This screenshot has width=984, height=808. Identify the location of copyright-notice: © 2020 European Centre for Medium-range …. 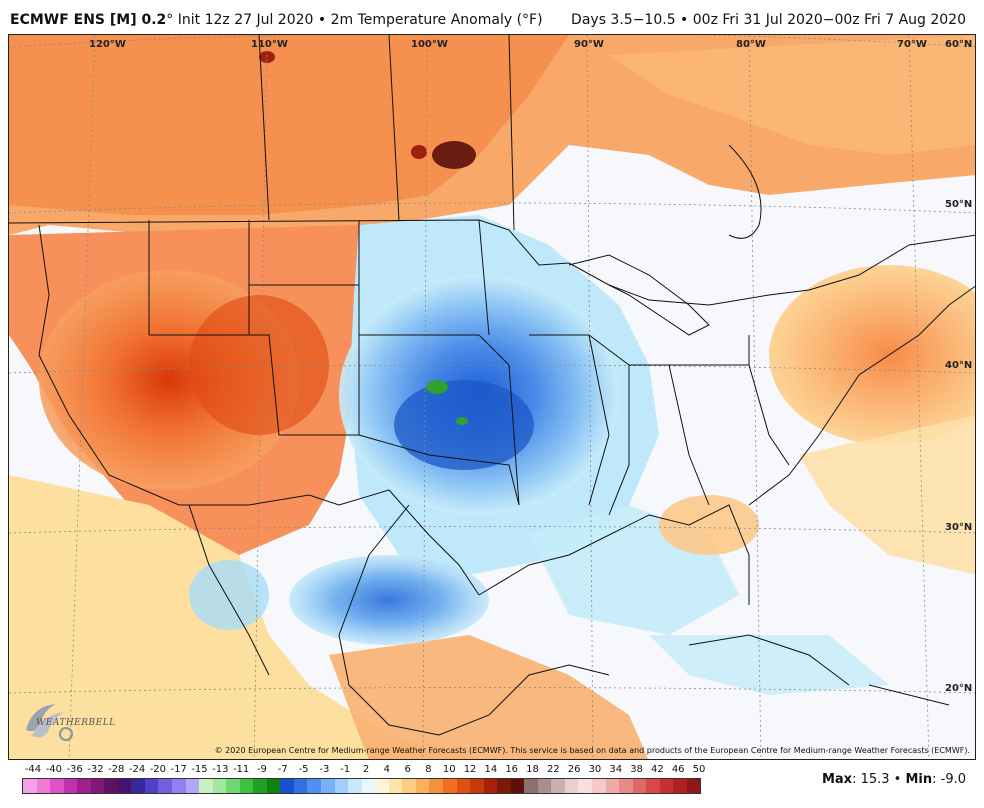
(592, 750).